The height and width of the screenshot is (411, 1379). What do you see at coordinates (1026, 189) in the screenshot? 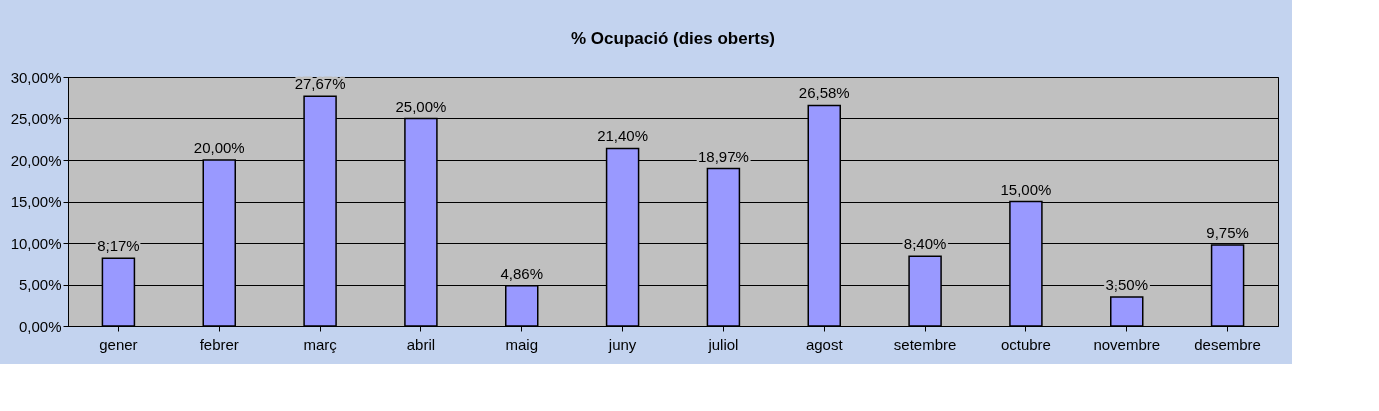
I see `data-label: 15,00%` at bounding box center [1026, 189].